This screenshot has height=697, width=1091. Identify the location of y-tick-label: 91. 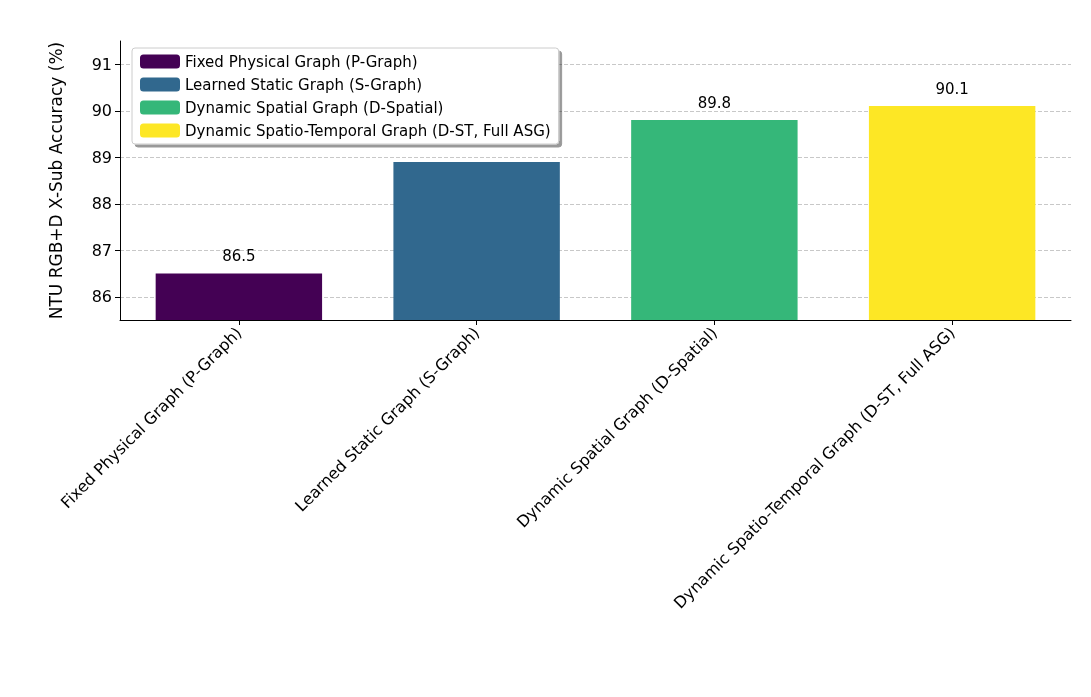
(101, 64).